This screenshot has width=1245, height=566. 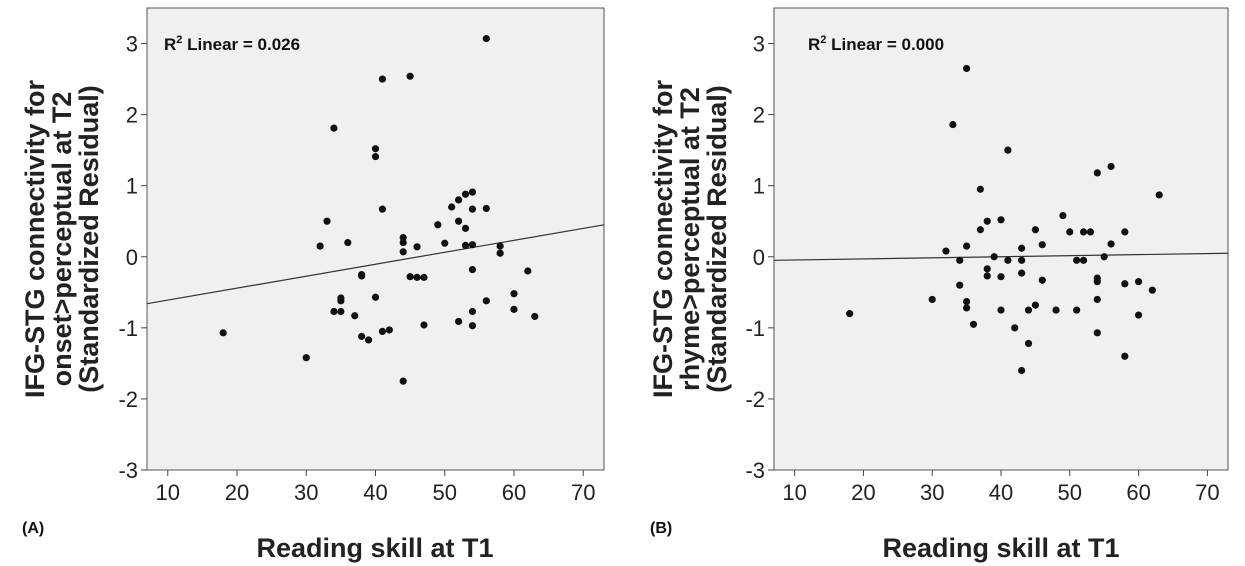 What do you see at coordinates (445, 492) in the screenshot?
I see `x-tick-label: 50` at bounding box center [445, 492].